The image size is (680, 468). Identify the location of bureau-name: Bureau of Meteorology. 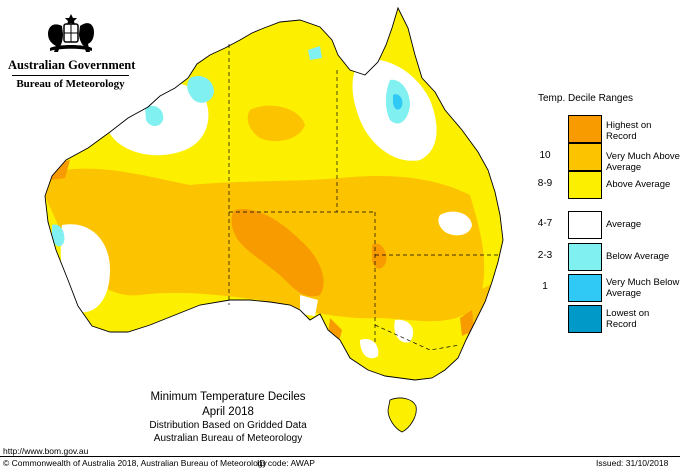
(70, 84).